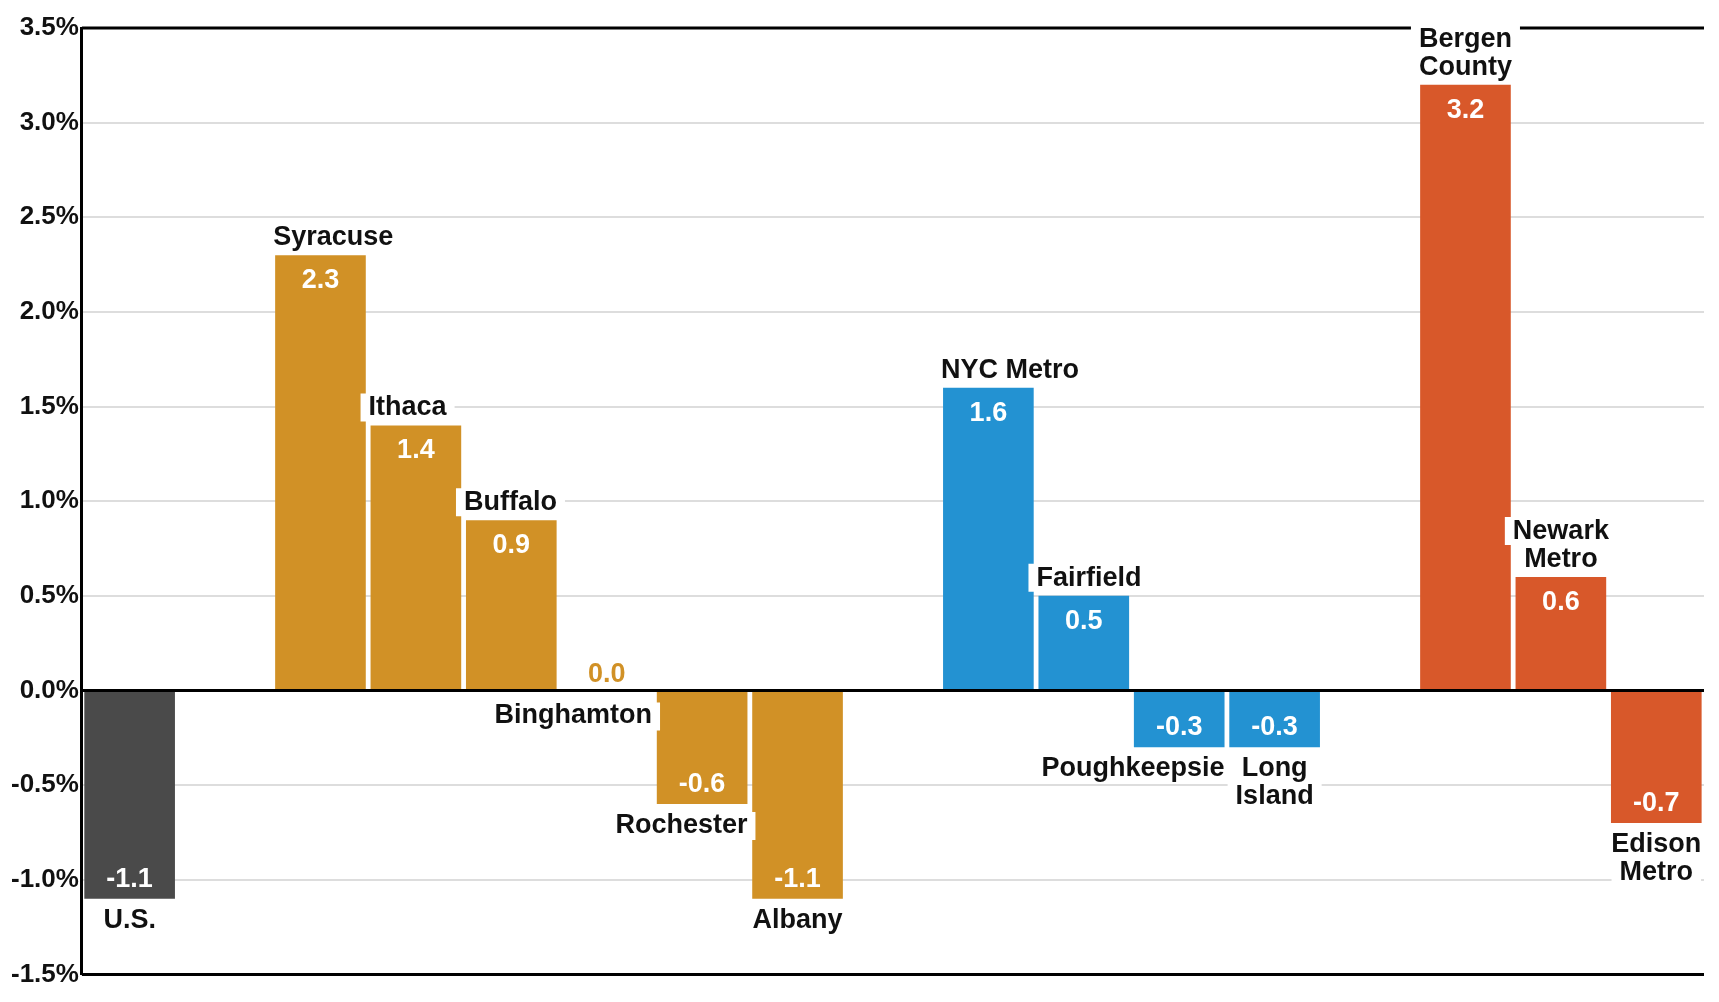  What do you see at coordinates (702, 783) in the screenshot?
I see `data-label: -0.6` at bounding box center [702, 783].